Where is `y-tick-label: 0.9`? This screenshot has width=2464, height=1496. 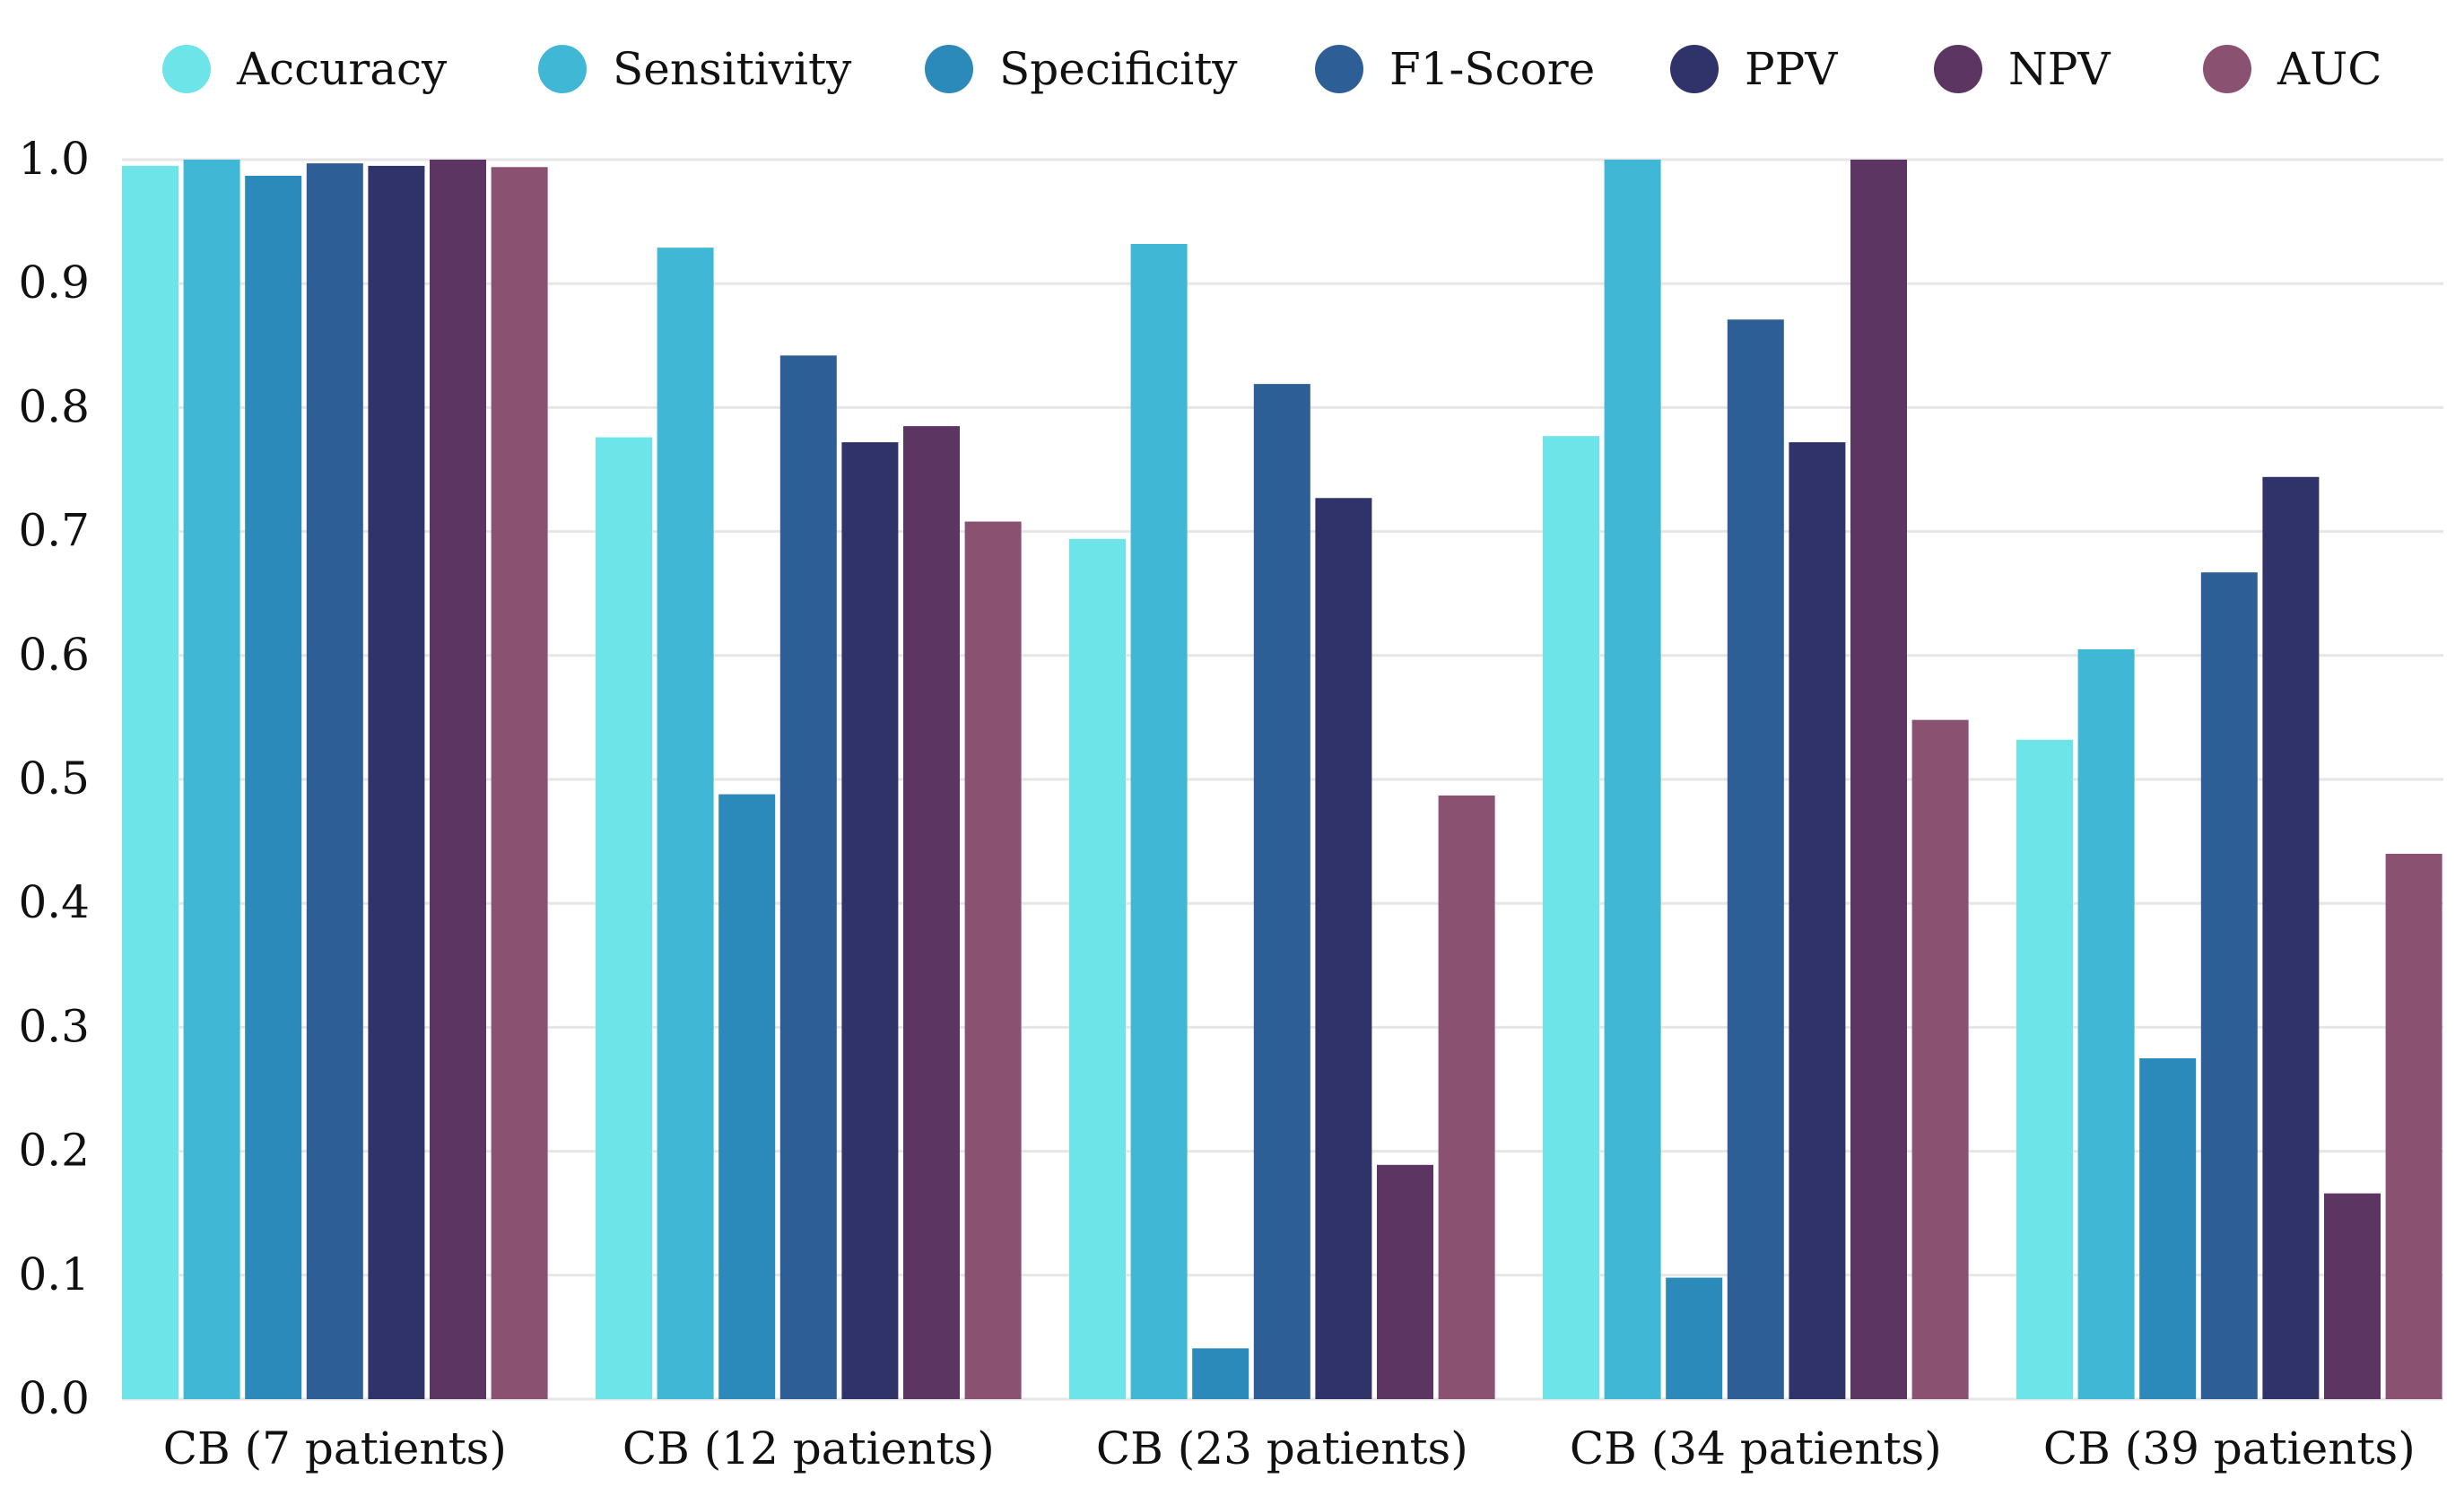
y-tick-label: 0.9 is located at coordinates (54, 283).